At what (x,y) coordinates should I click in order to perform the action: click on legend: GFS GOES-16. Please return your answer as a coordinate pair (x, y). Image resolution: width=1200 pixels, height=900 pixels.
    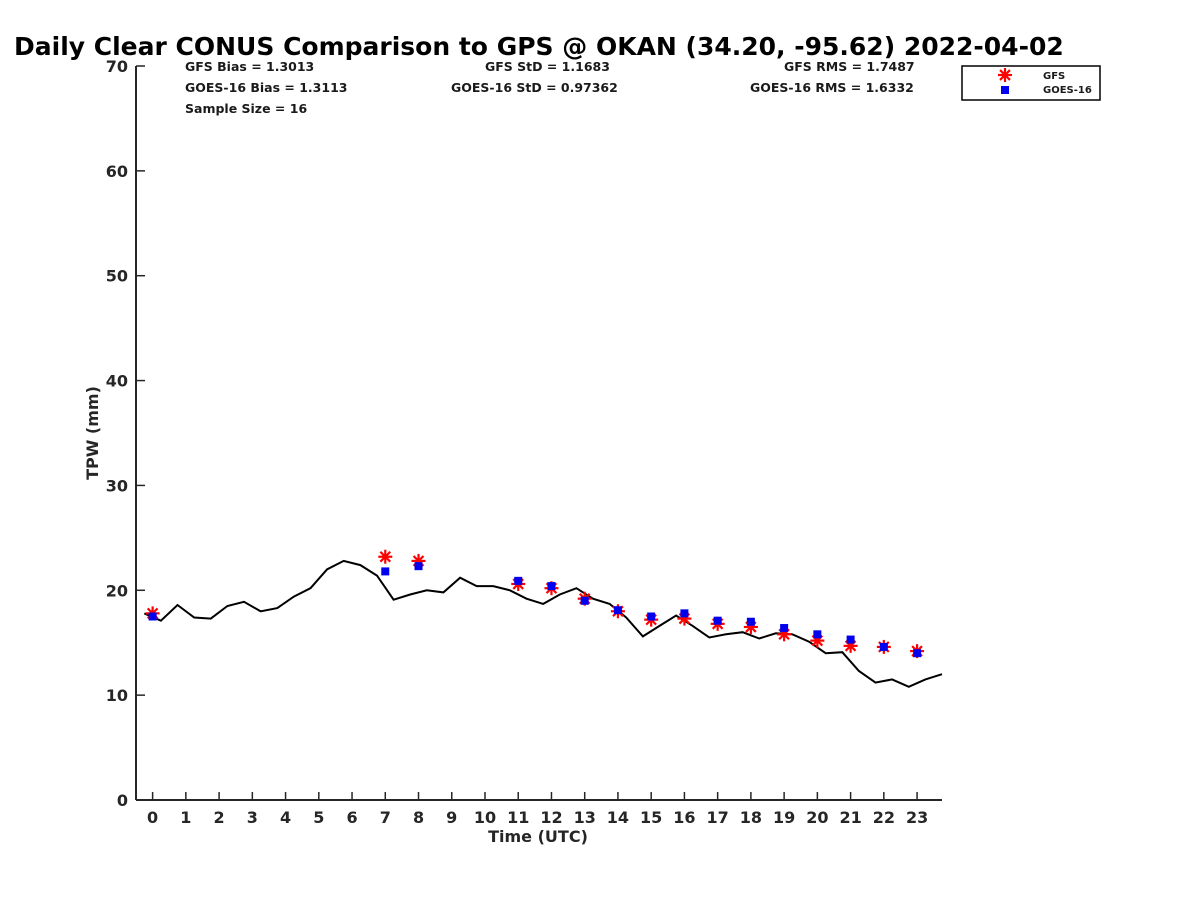
    Looking at the image, I should click on (1031, 83).